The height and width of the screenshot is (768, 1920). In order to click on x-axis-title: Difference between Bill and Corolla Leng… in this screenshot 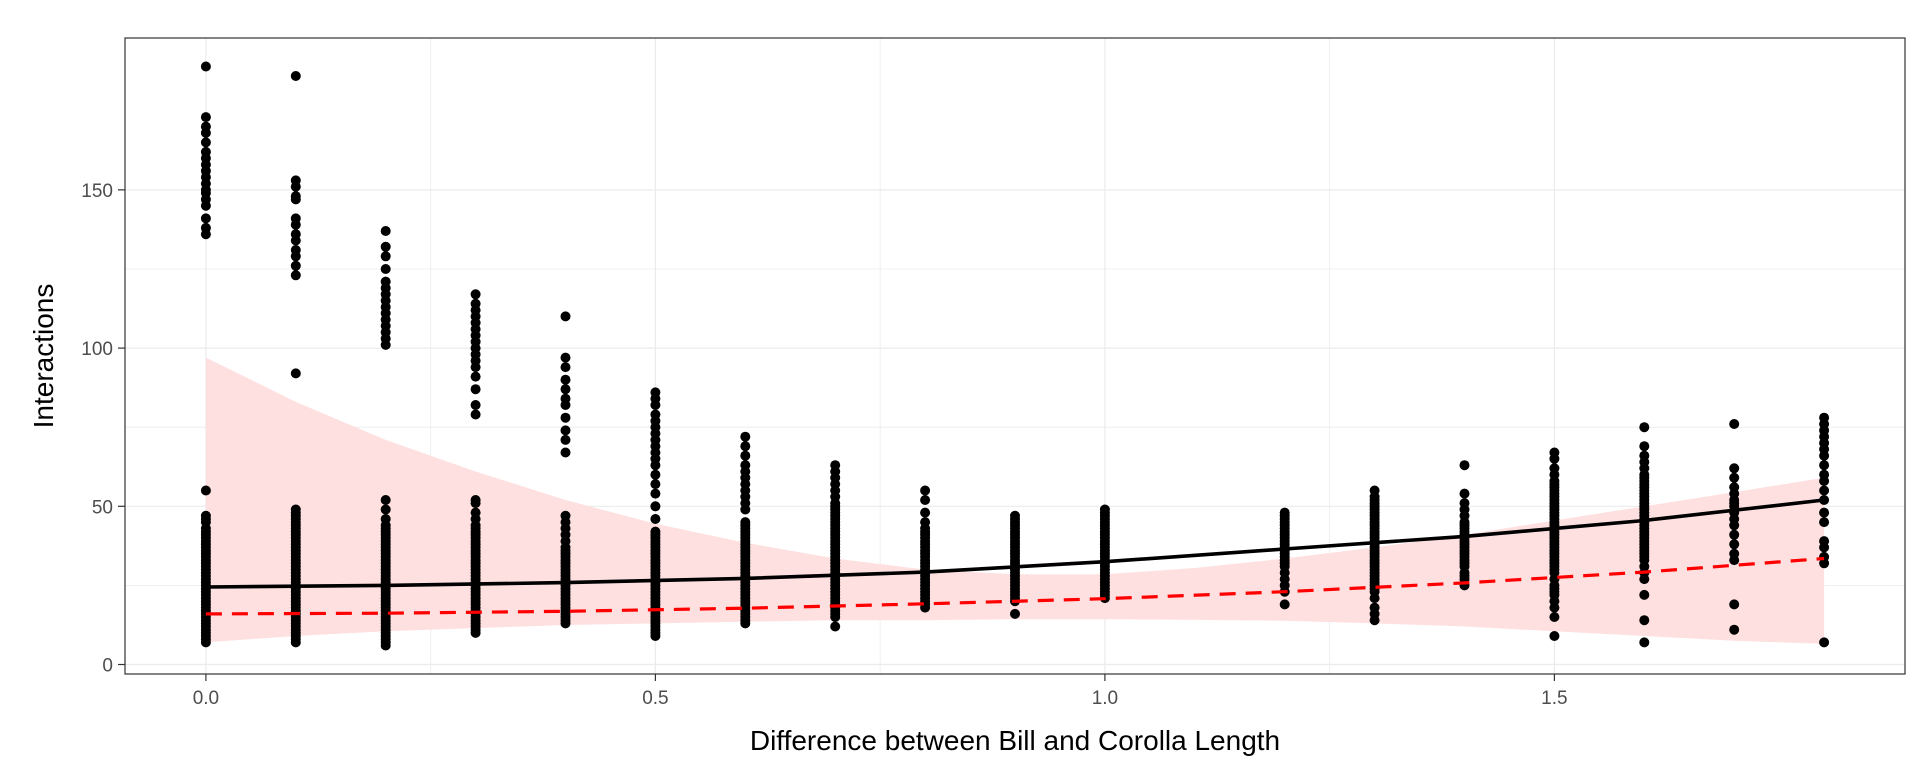, I will do `click(1015, 740)`.